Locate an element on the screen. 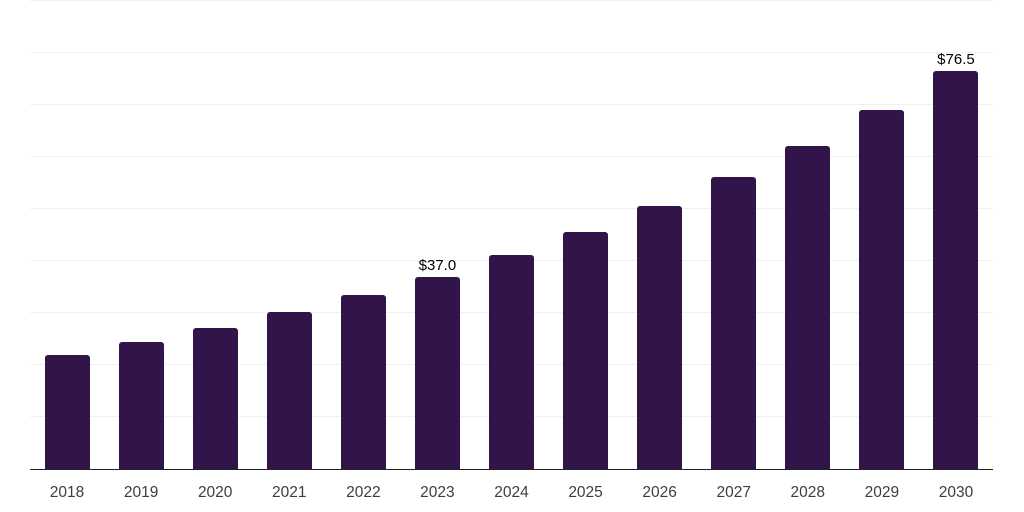 Image resolution: width=1024 pixels, height=512 pixels. bar-2022 is located at coordinates (363, 382).